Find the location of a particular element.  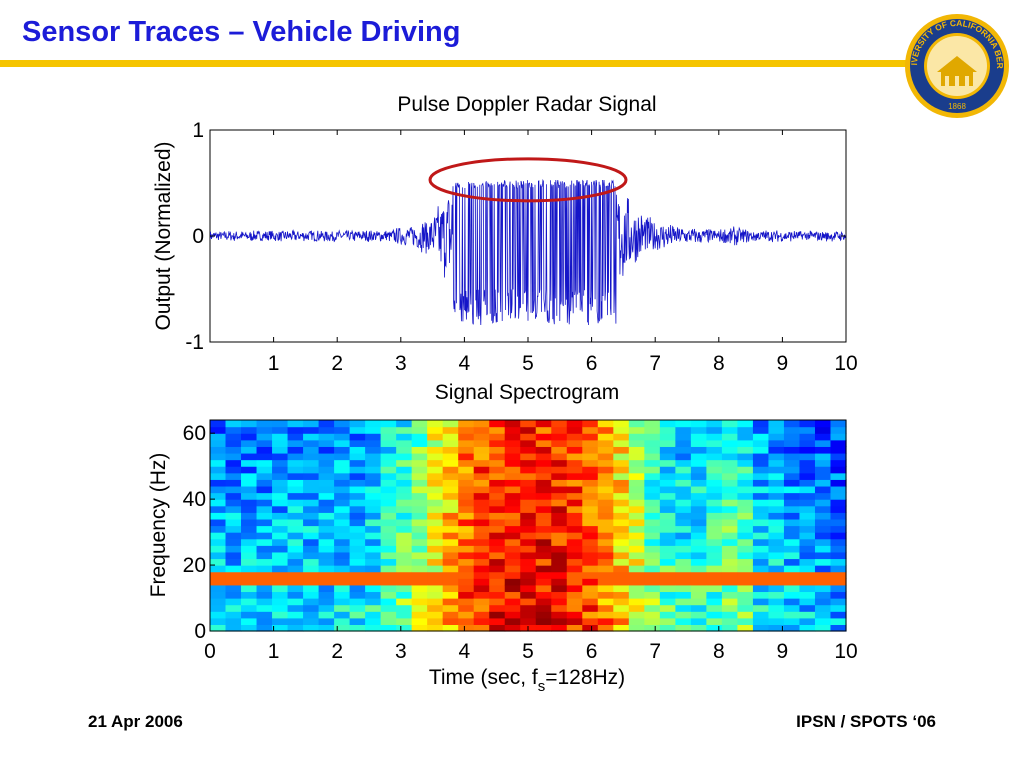

radar-x-tick-label: 3 is located at coordinates (401, 363).